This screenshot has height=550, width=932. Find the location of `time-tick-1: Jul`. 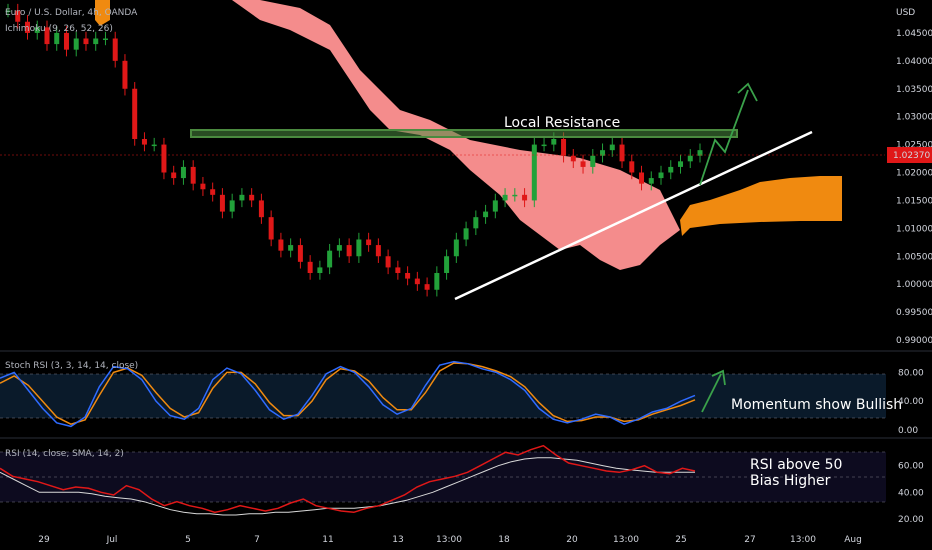

time-tick-1: Jul is located at coordinates (112, 540).